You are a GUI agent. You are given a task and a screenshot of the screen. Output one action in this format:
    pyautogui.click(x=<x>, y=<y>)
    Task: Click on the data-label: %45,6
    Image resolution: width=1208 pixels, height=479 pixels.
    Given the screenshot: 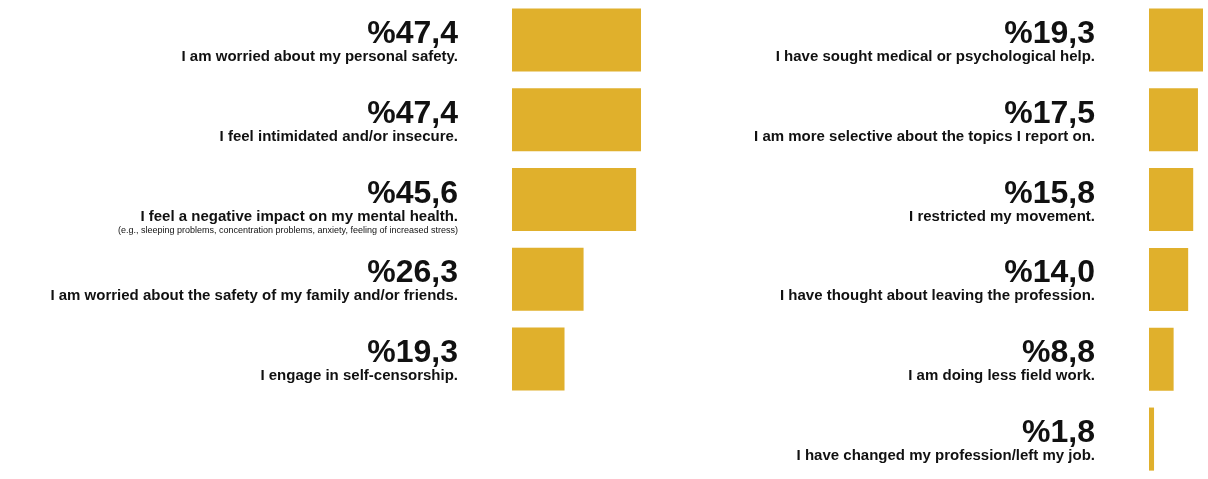 What is the action you would take?
    pyautogui.click(x=412, y=191)
    